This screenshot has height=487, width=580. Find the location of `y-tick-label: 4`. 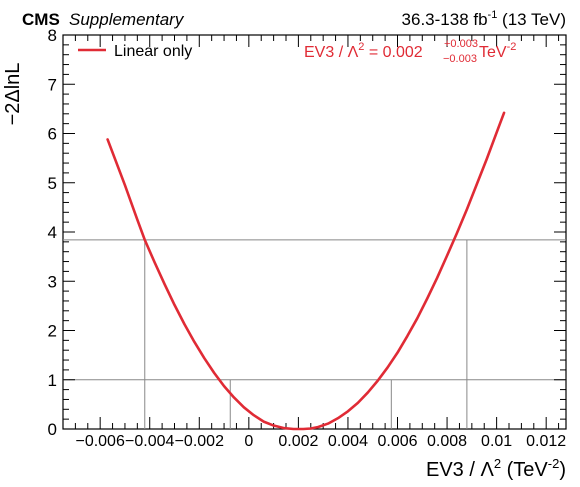

y-tick-label: 4 is located at coordinates (52, 232).